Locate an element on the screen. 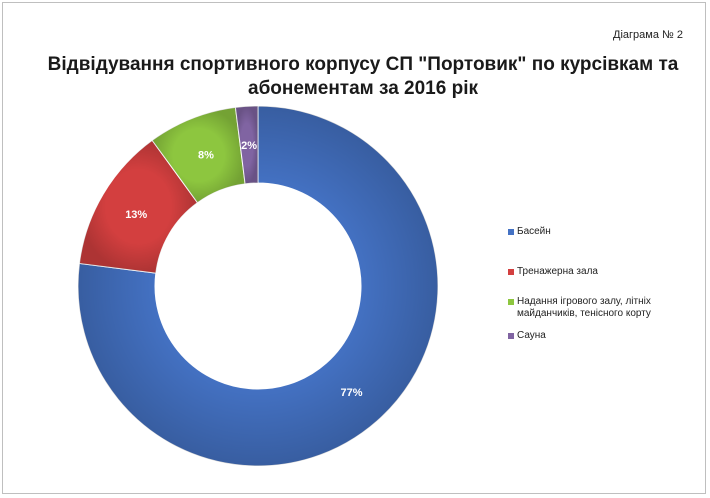 The width and height of the screenshot is (710, 498). legend-item-1: Тренажерна зала is located at coordinates (608, 281).